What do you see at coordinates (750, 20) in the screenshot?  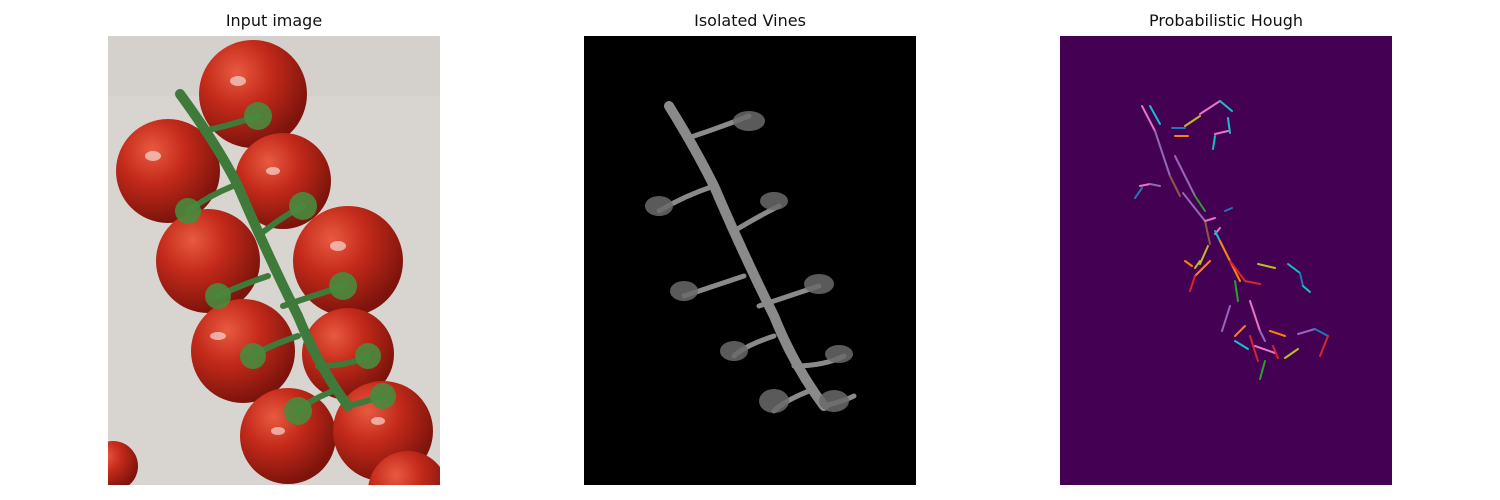 I see `panel-title-isolated-vines: Isolated Vines` at bounding box center [750, 20].